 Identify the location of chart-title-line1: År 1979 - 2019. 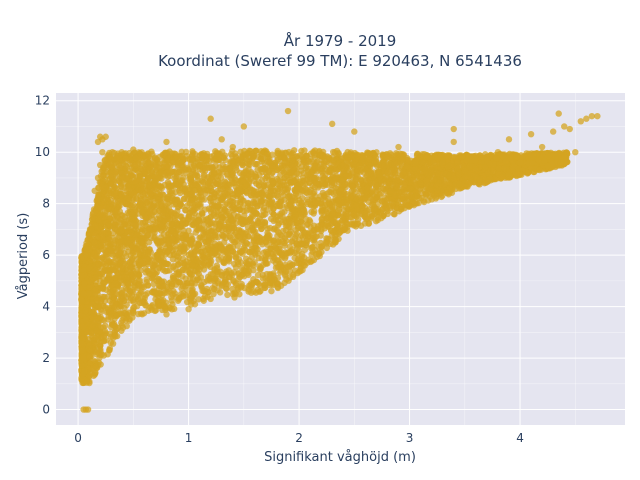
(340, 40).